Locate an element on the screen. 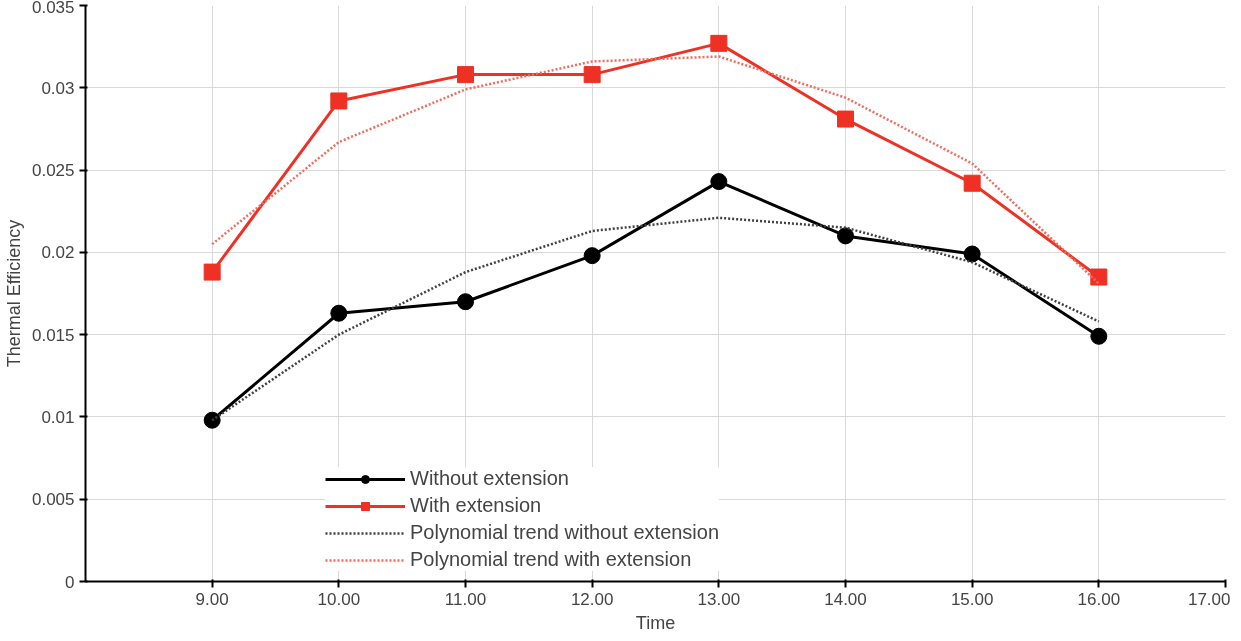  x-tick-label: 10.00 is located at coordinates (339, 599).